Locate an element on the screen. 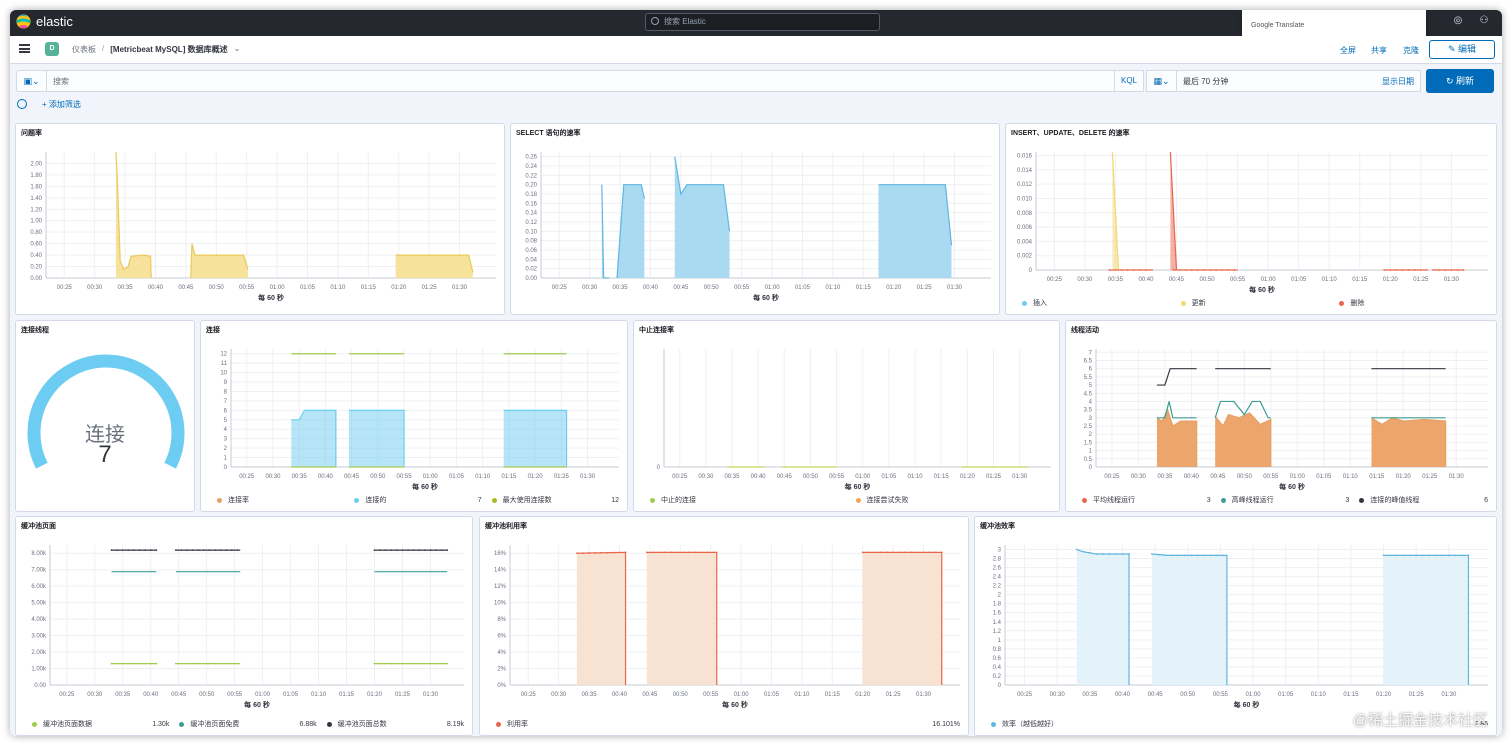 This screenshot has height=746, width=1512. legend-item: 平均线程运行 3 is located at coordinates (1146, 500).